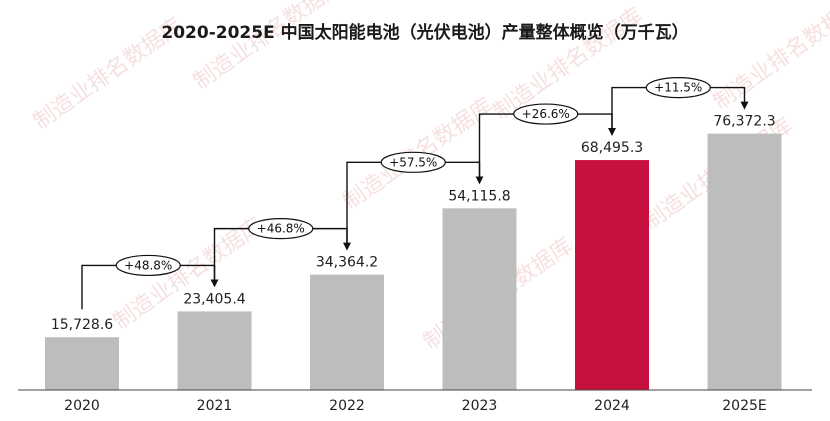  Describe the element at coordinates (479, 299) in the screenshot. I see `bar-2023` at that location.